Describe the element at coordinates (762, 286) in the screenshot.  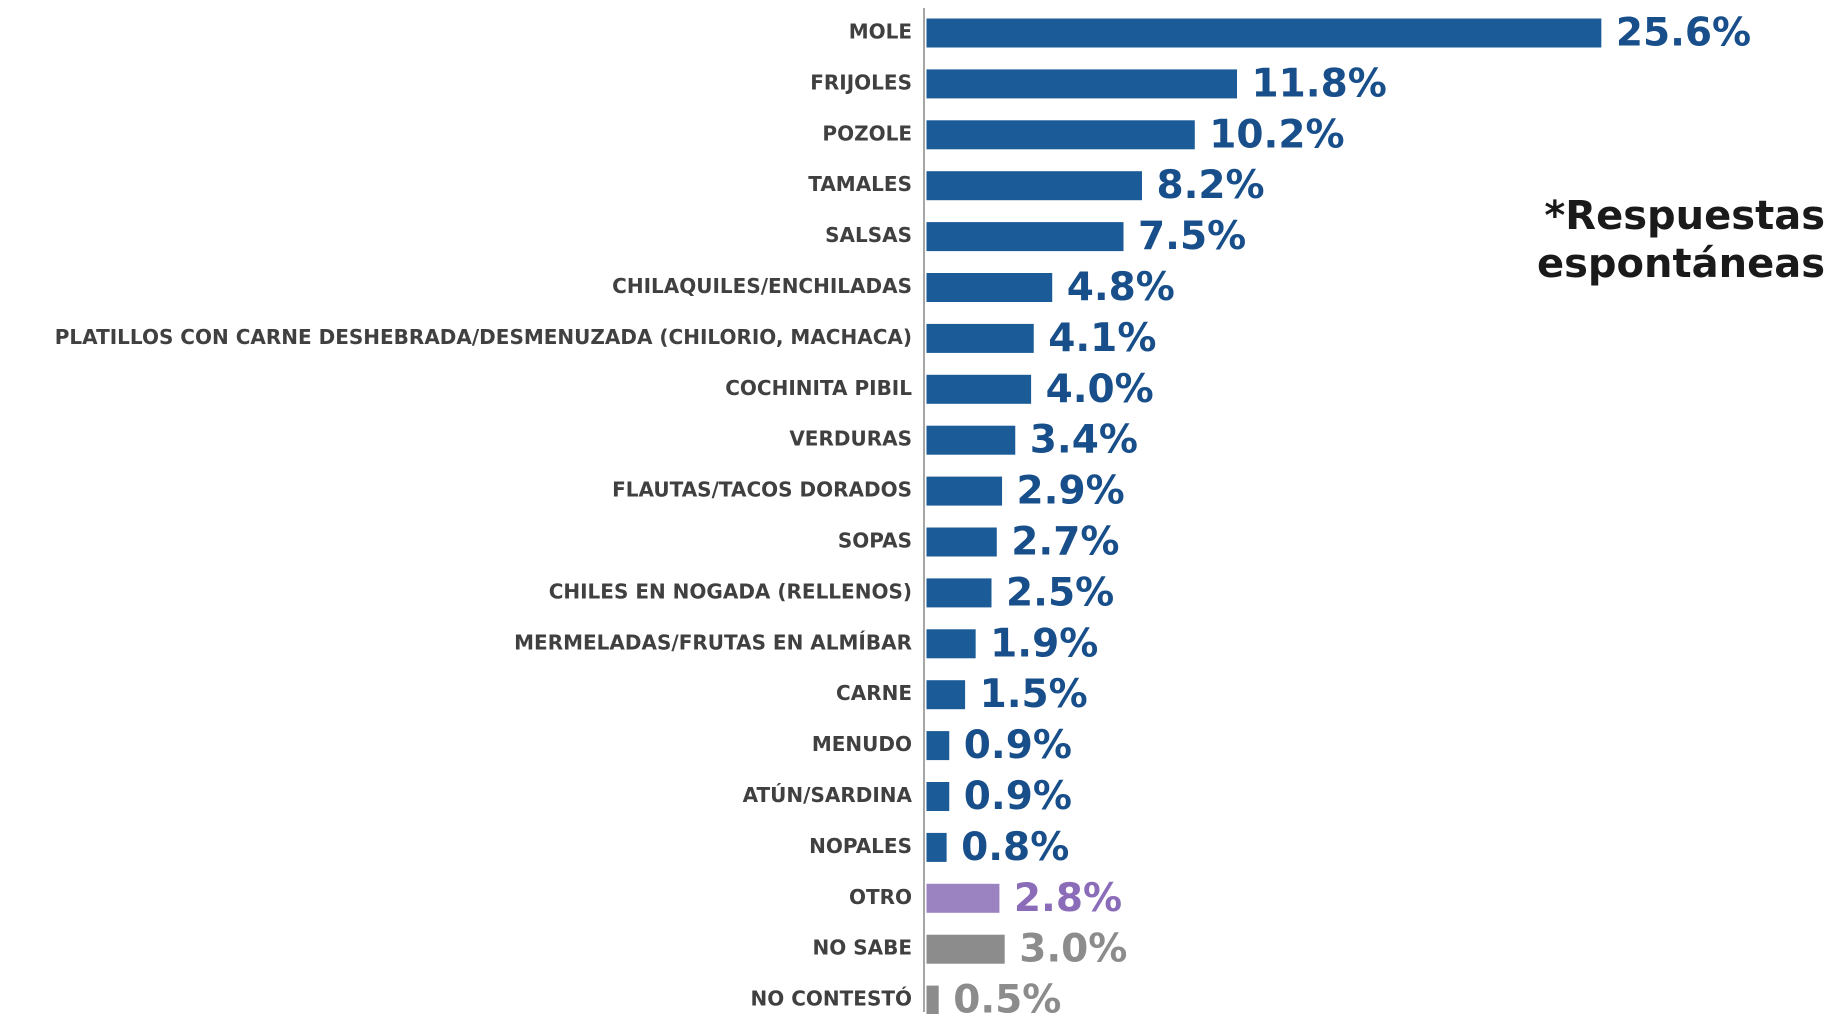
I see `x-tick-label: CHILAQUILES/ENCHILADAS` at that location.